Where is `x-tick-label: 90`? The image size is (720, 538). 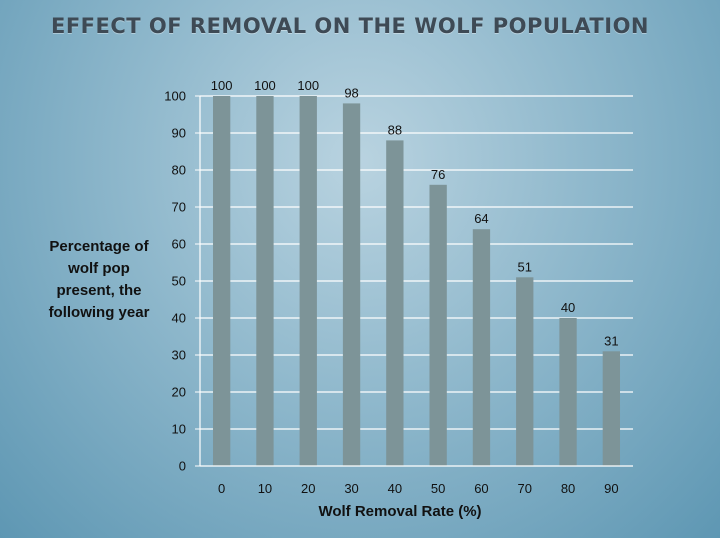
x-tick-label: 90 is located at coordinates (611, 488).